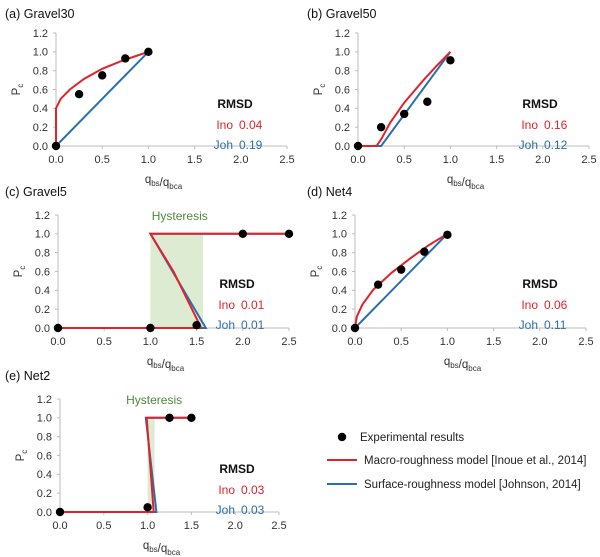  What do you see at coordinates (342, 14) in the screenshot?
I see `panel-title: (b) Gravel50` at bounding box center [342, 14].